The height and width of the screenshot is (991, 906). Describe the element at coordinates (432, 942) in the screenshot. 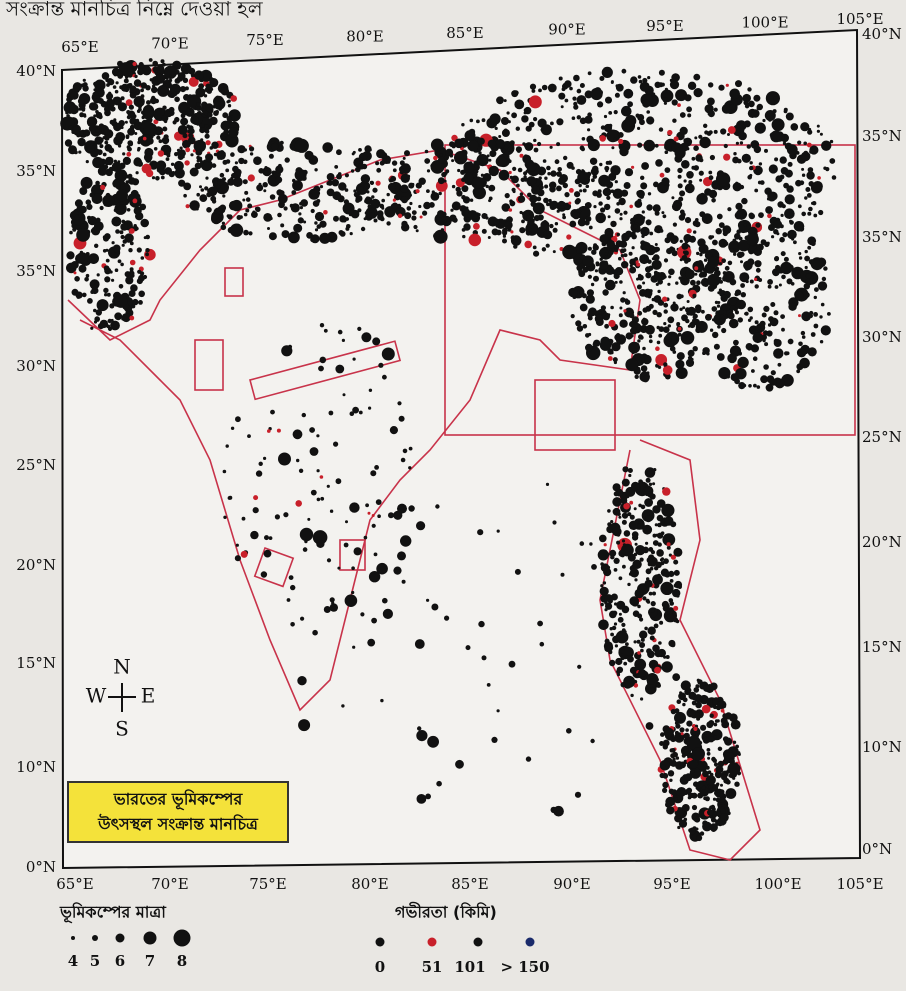

I see `depth-symbol` at that location.